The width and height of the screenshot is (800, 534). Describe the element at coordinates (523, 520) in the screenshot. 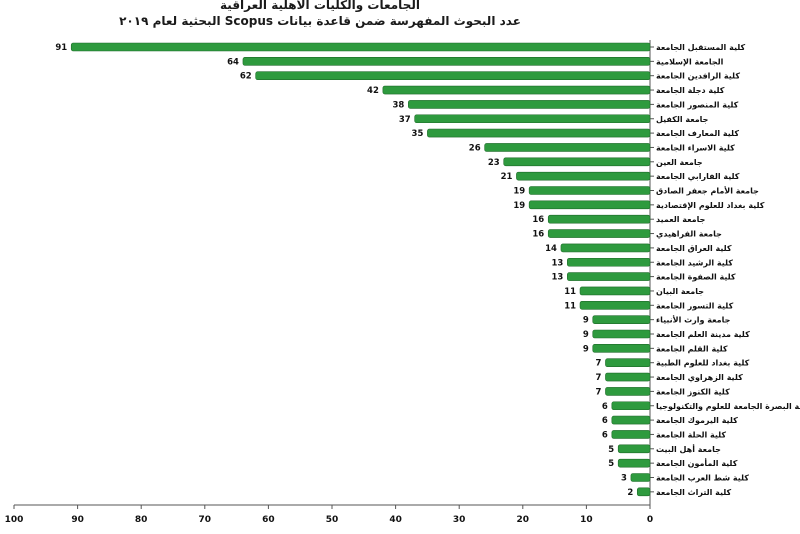

I see `x-tick-label: 20` at that location.